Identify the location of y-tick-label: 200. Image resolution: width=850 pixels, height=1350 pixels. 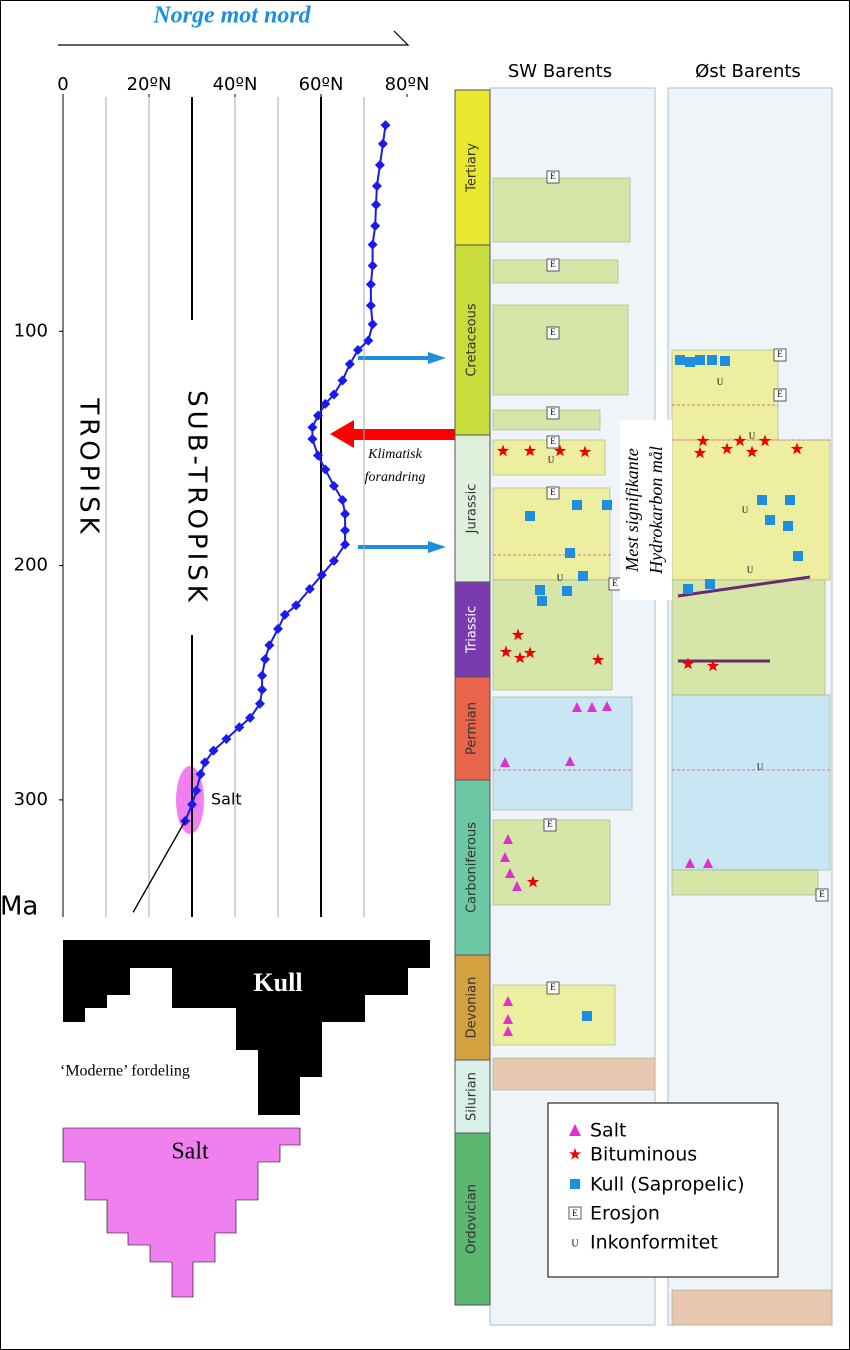
(31, 565).